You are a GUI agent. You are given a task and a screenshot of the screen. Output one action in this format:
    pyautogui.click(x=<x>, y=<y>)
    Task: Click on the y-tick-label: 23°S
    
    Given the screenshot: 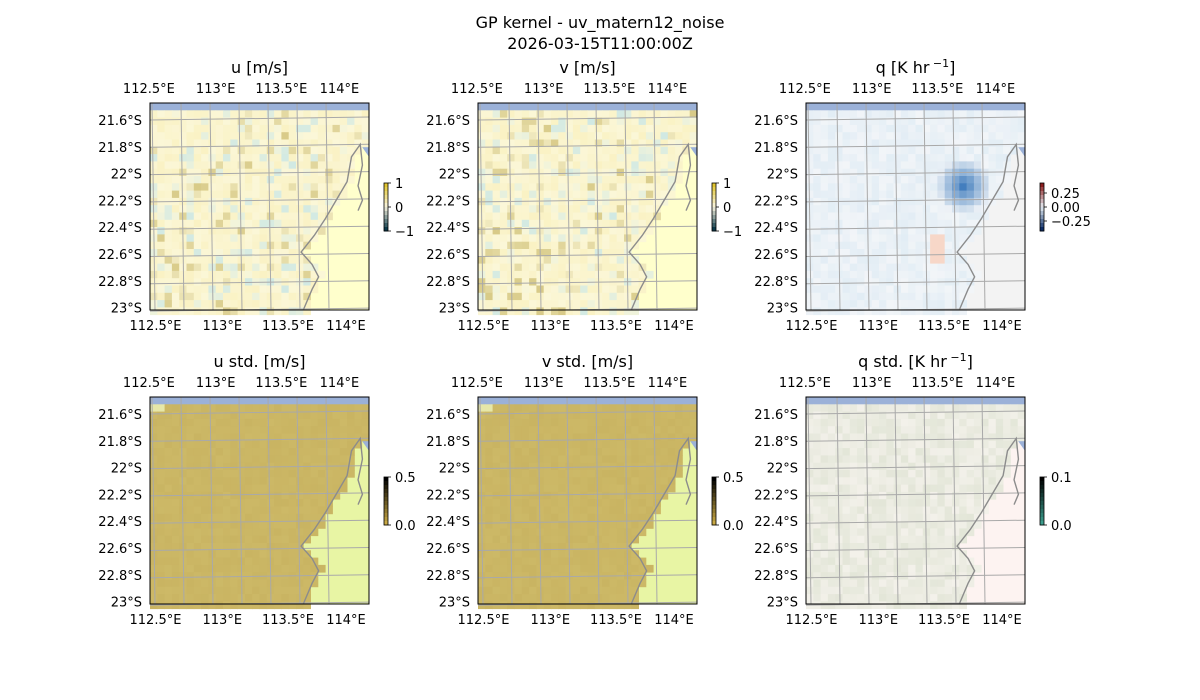 What is the action you would take?
    pyautogui.click(x=454, y=603)
    